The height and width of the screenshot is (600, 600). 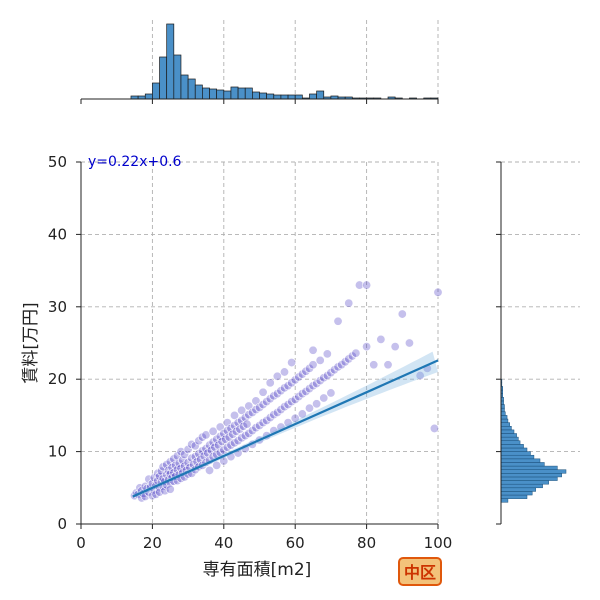 I want to click on y-tick-label: 0, so click(x=62, y=524).